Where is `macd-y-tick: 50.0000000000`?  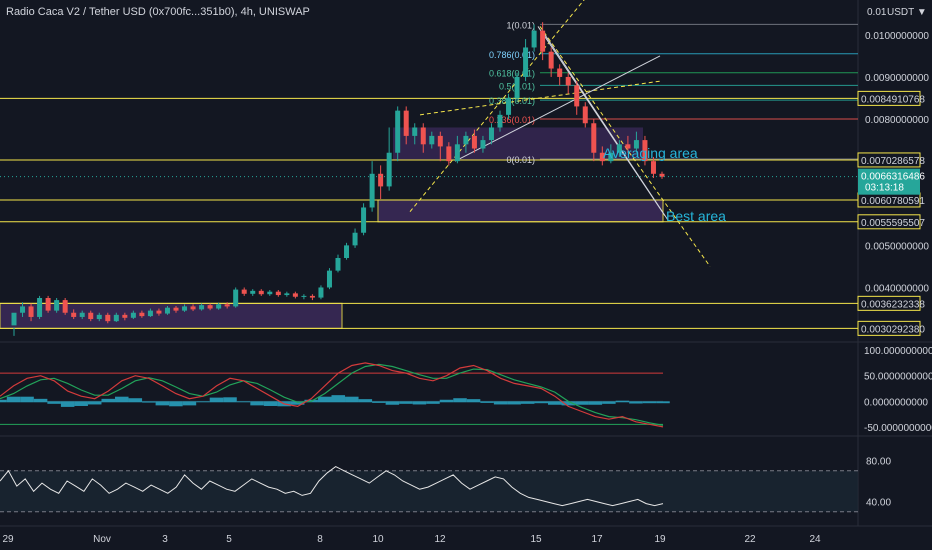
macd-y-tick: 50.0000000000 is located at coordinates (898, 377).